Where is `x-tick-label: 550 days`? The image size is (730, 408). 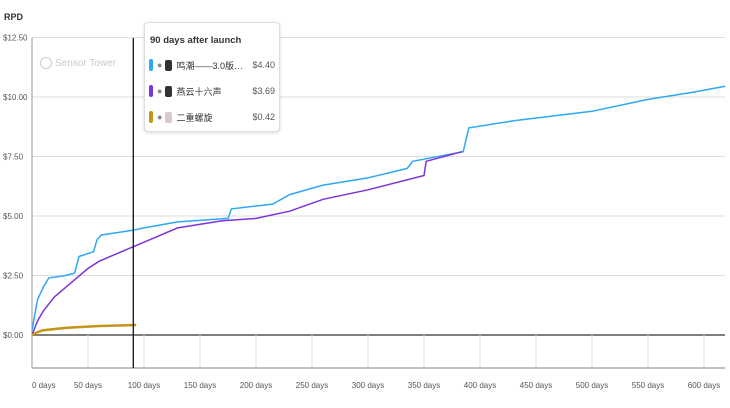
x-tick-label: 550 days is located at coordinates (648, 385).